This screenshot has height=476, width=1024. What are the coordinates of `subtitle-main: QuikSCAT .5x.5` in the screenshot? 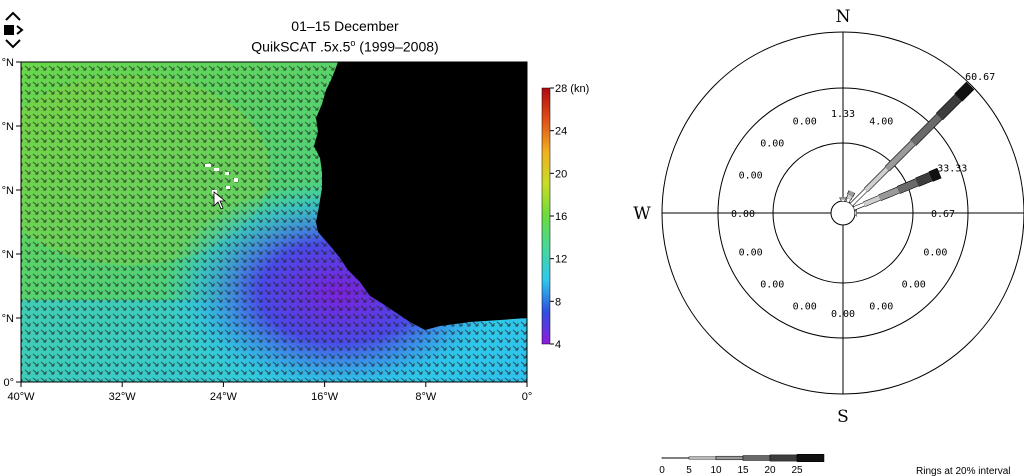 It's located at (301, 46).